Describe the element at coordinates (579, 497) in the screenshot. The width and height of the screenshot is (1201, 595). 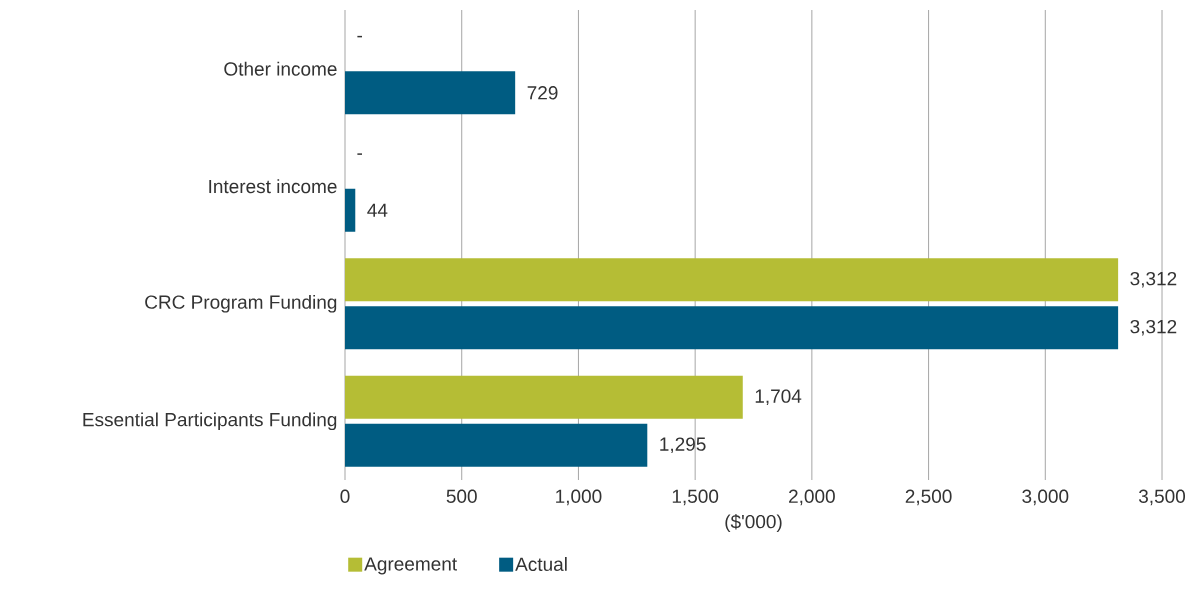
I see `x-tick-label: 1,000` at that location.